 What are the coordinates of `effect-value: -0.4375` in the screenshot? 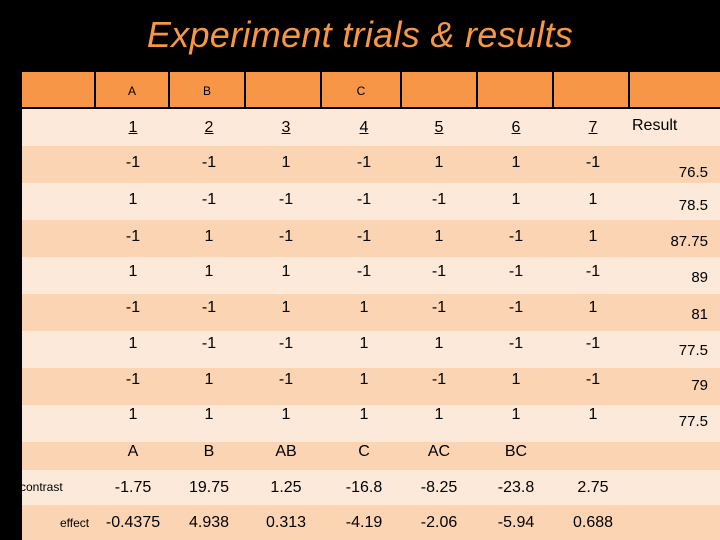 It's located at (133, 522).